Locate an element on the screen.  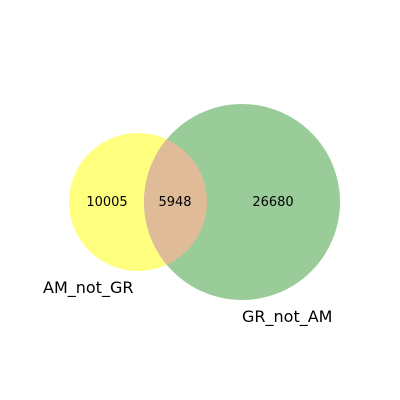
set-b-only-count: 26680 is located at coordinates (272, 202).